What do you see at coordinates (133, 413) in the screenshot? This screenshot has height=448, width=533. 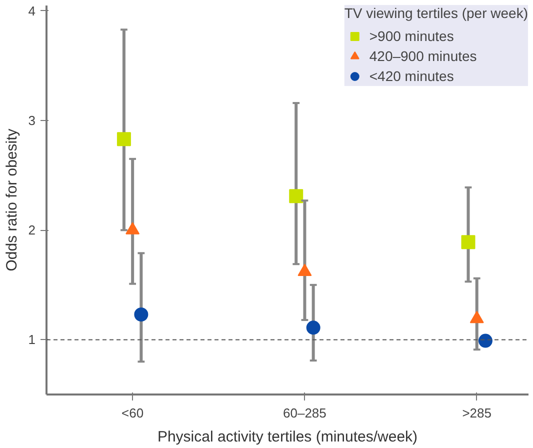 I see `x-tick-label: <60` at bounding box center [133, 413].